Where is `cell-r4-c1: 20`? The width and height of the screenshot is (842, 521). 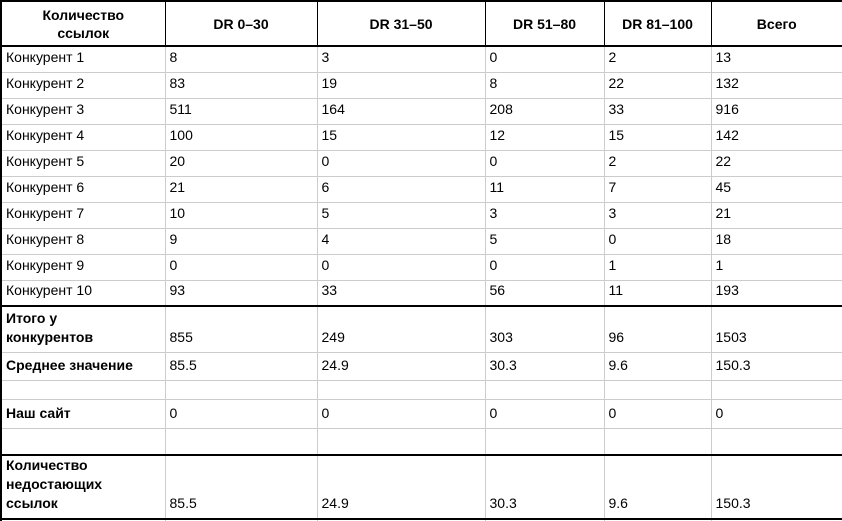
cell-r4-c1: 20 is located at coordinates (241, 163).